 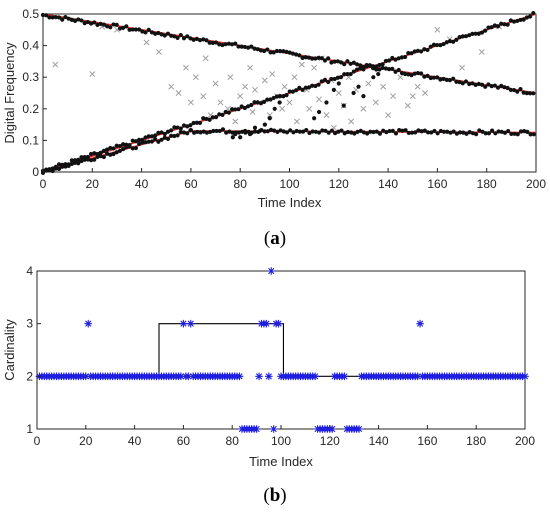 I want to click on x-tick-label: 120, so click(x=339, y=184).